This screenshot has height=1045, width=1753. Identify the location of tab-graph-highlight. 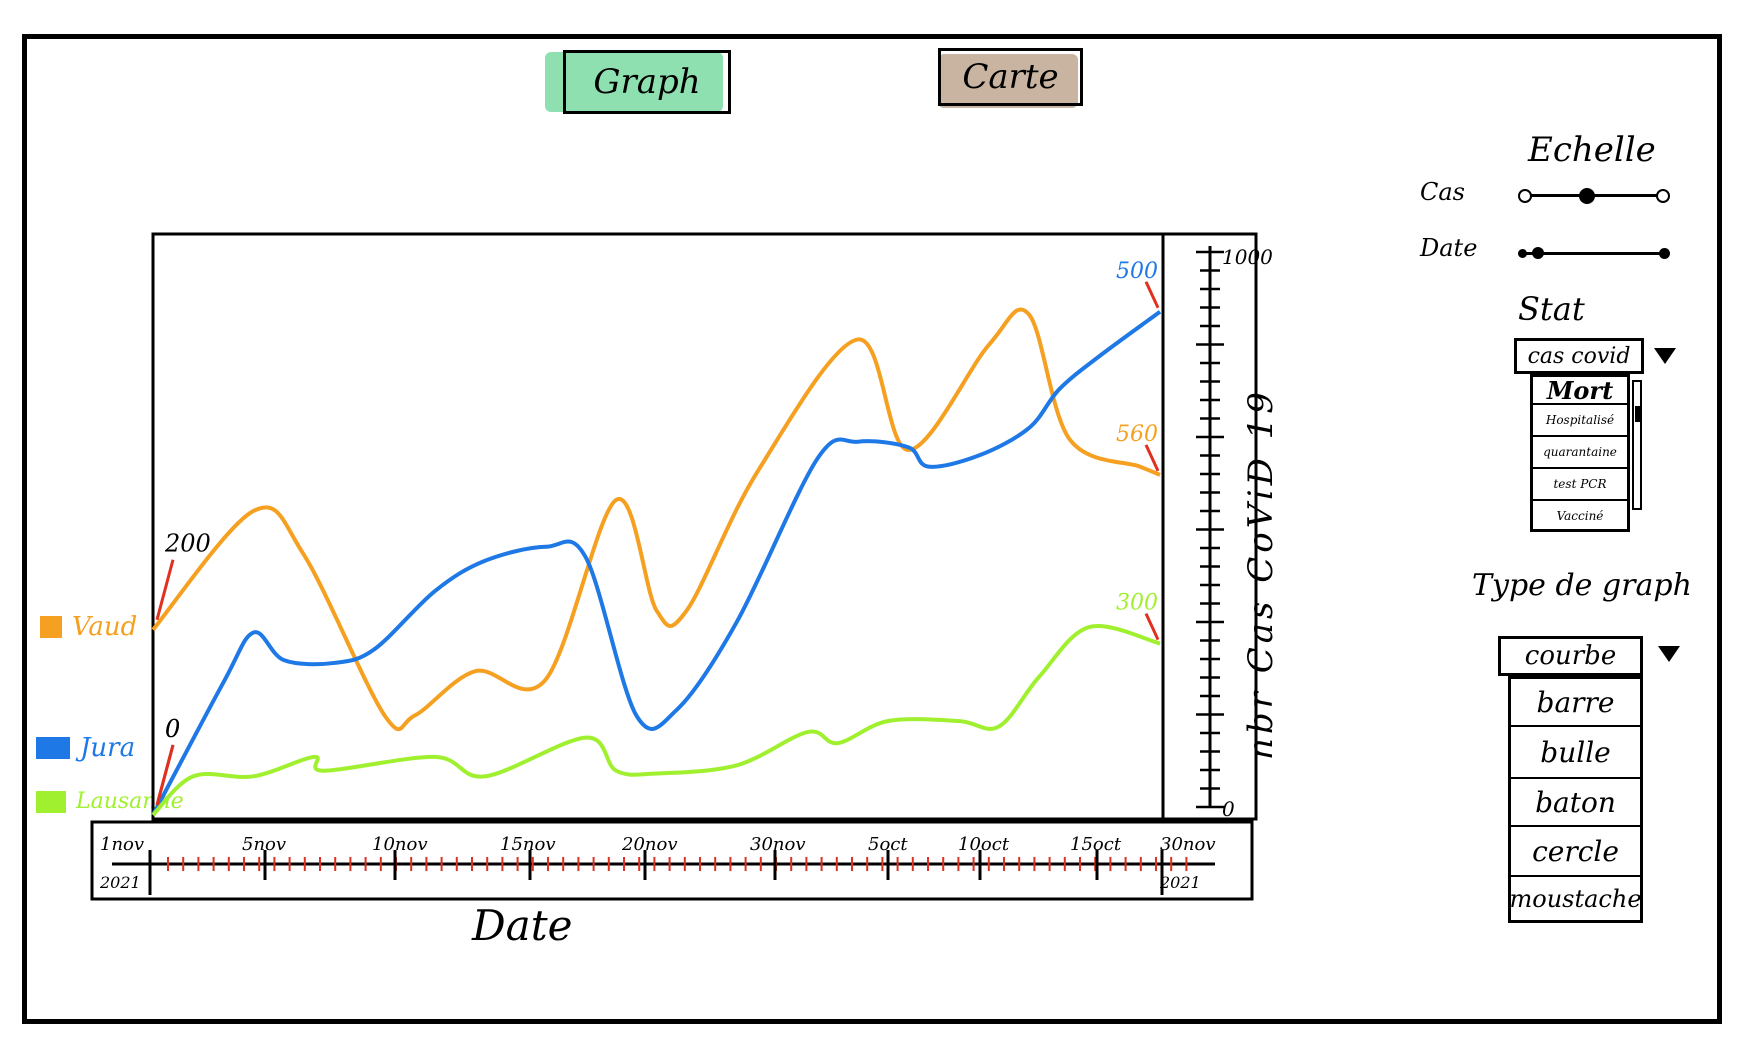
(634, 82).